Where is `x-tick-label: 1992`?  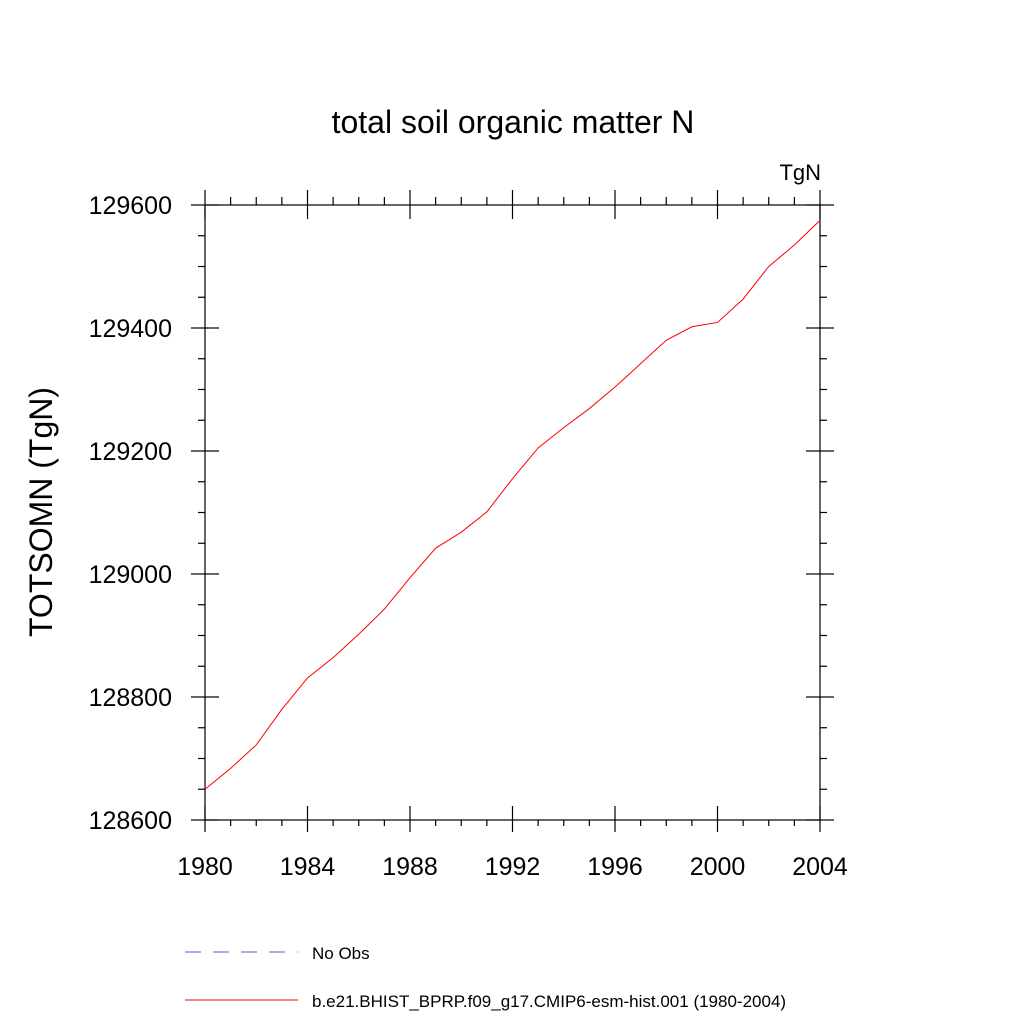 x-tick-label: 1992 is located at coordinates (513, 867).